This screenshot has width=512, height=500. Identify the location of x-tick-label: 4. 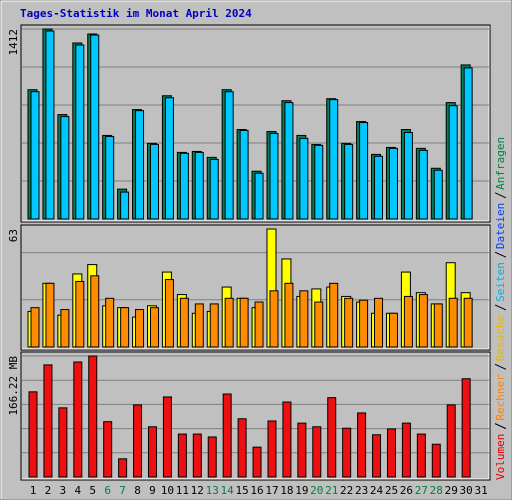
(77, 490).